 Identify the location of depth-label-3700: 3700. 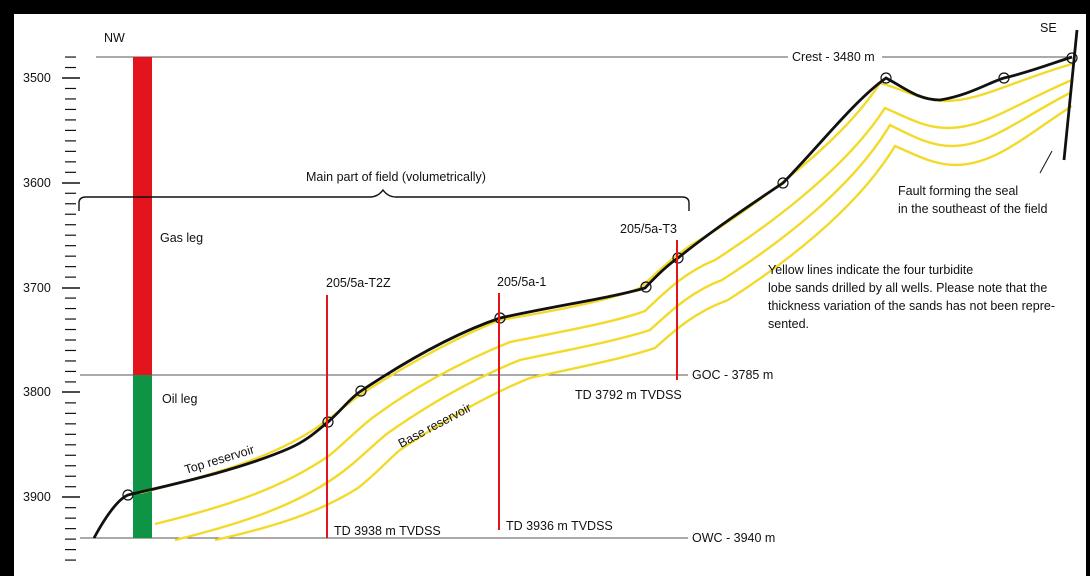
(37, 288).